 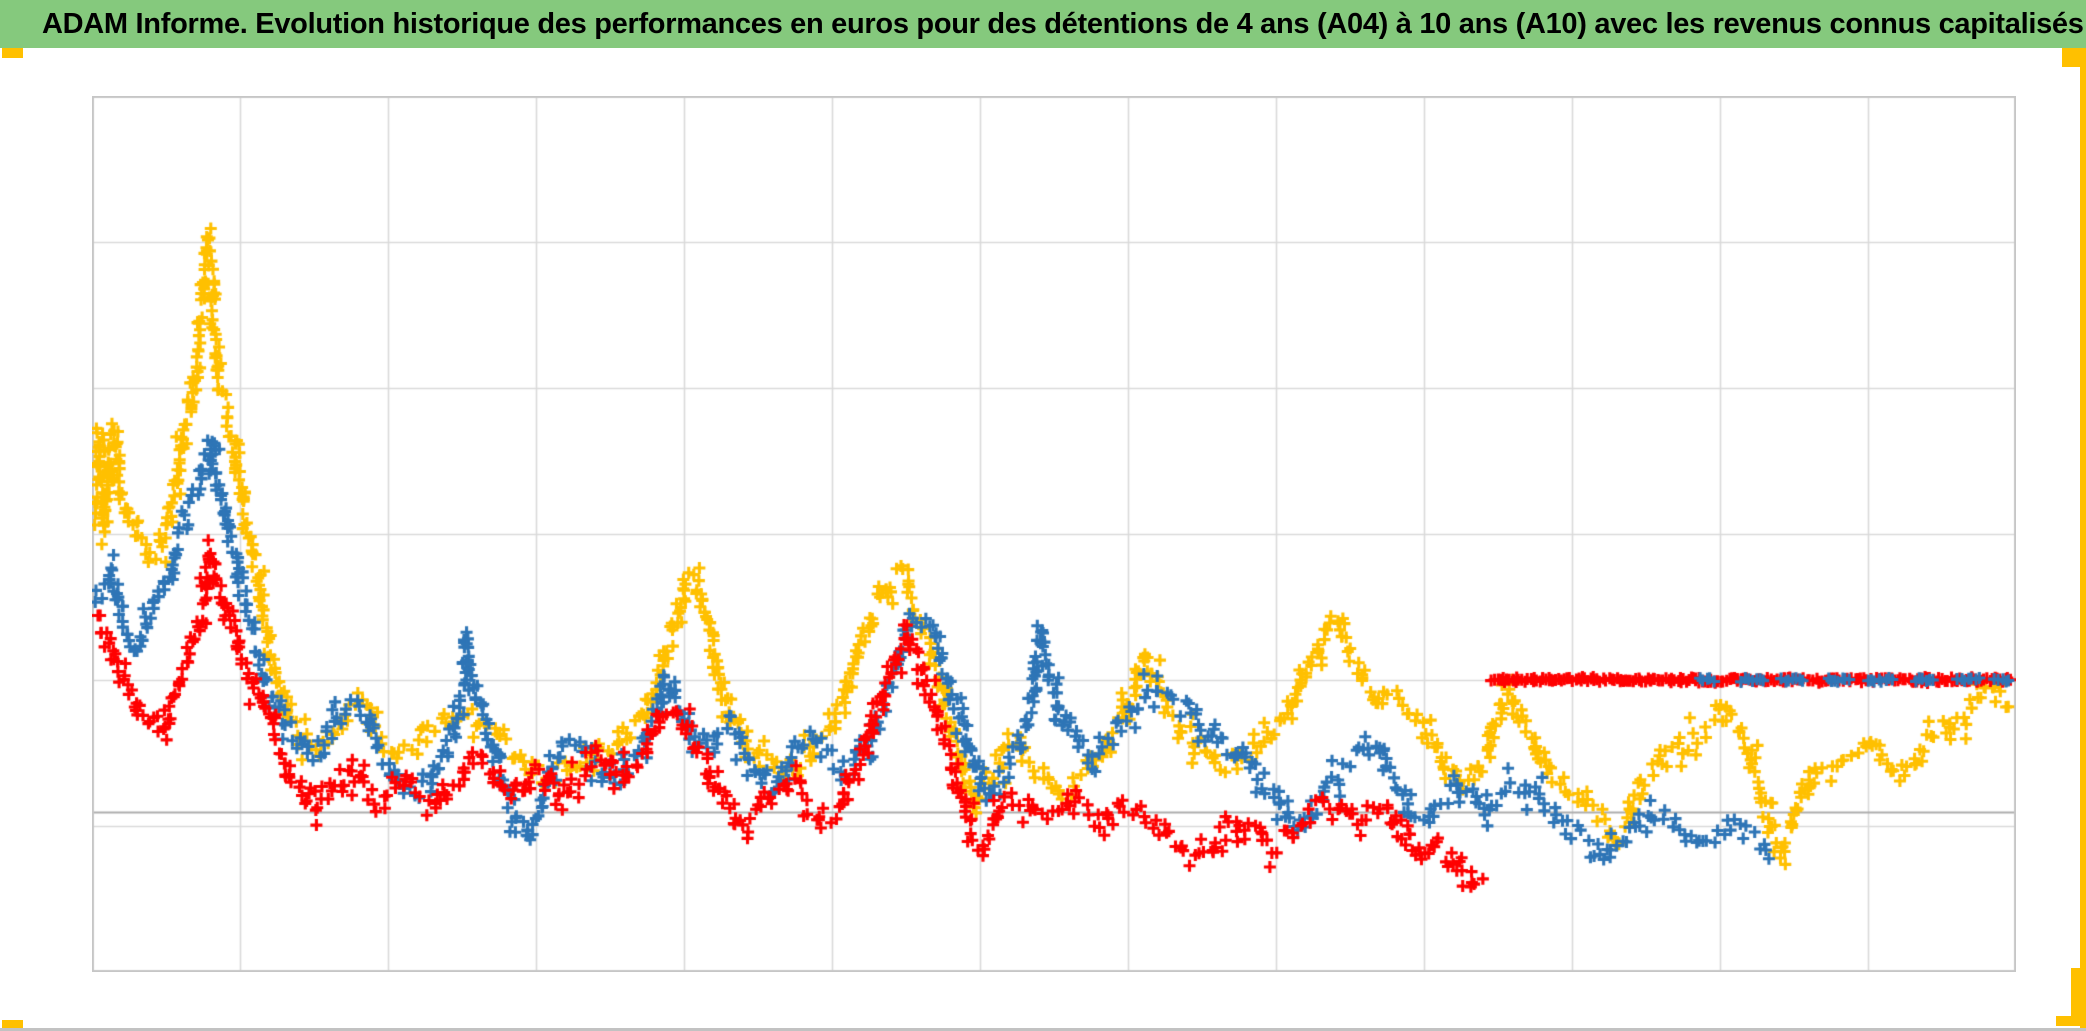 What do you see at coordinates (2083, 539) in the screenshot?
I see `right-edge-accent-strip` at bounding box center [2083, 539].